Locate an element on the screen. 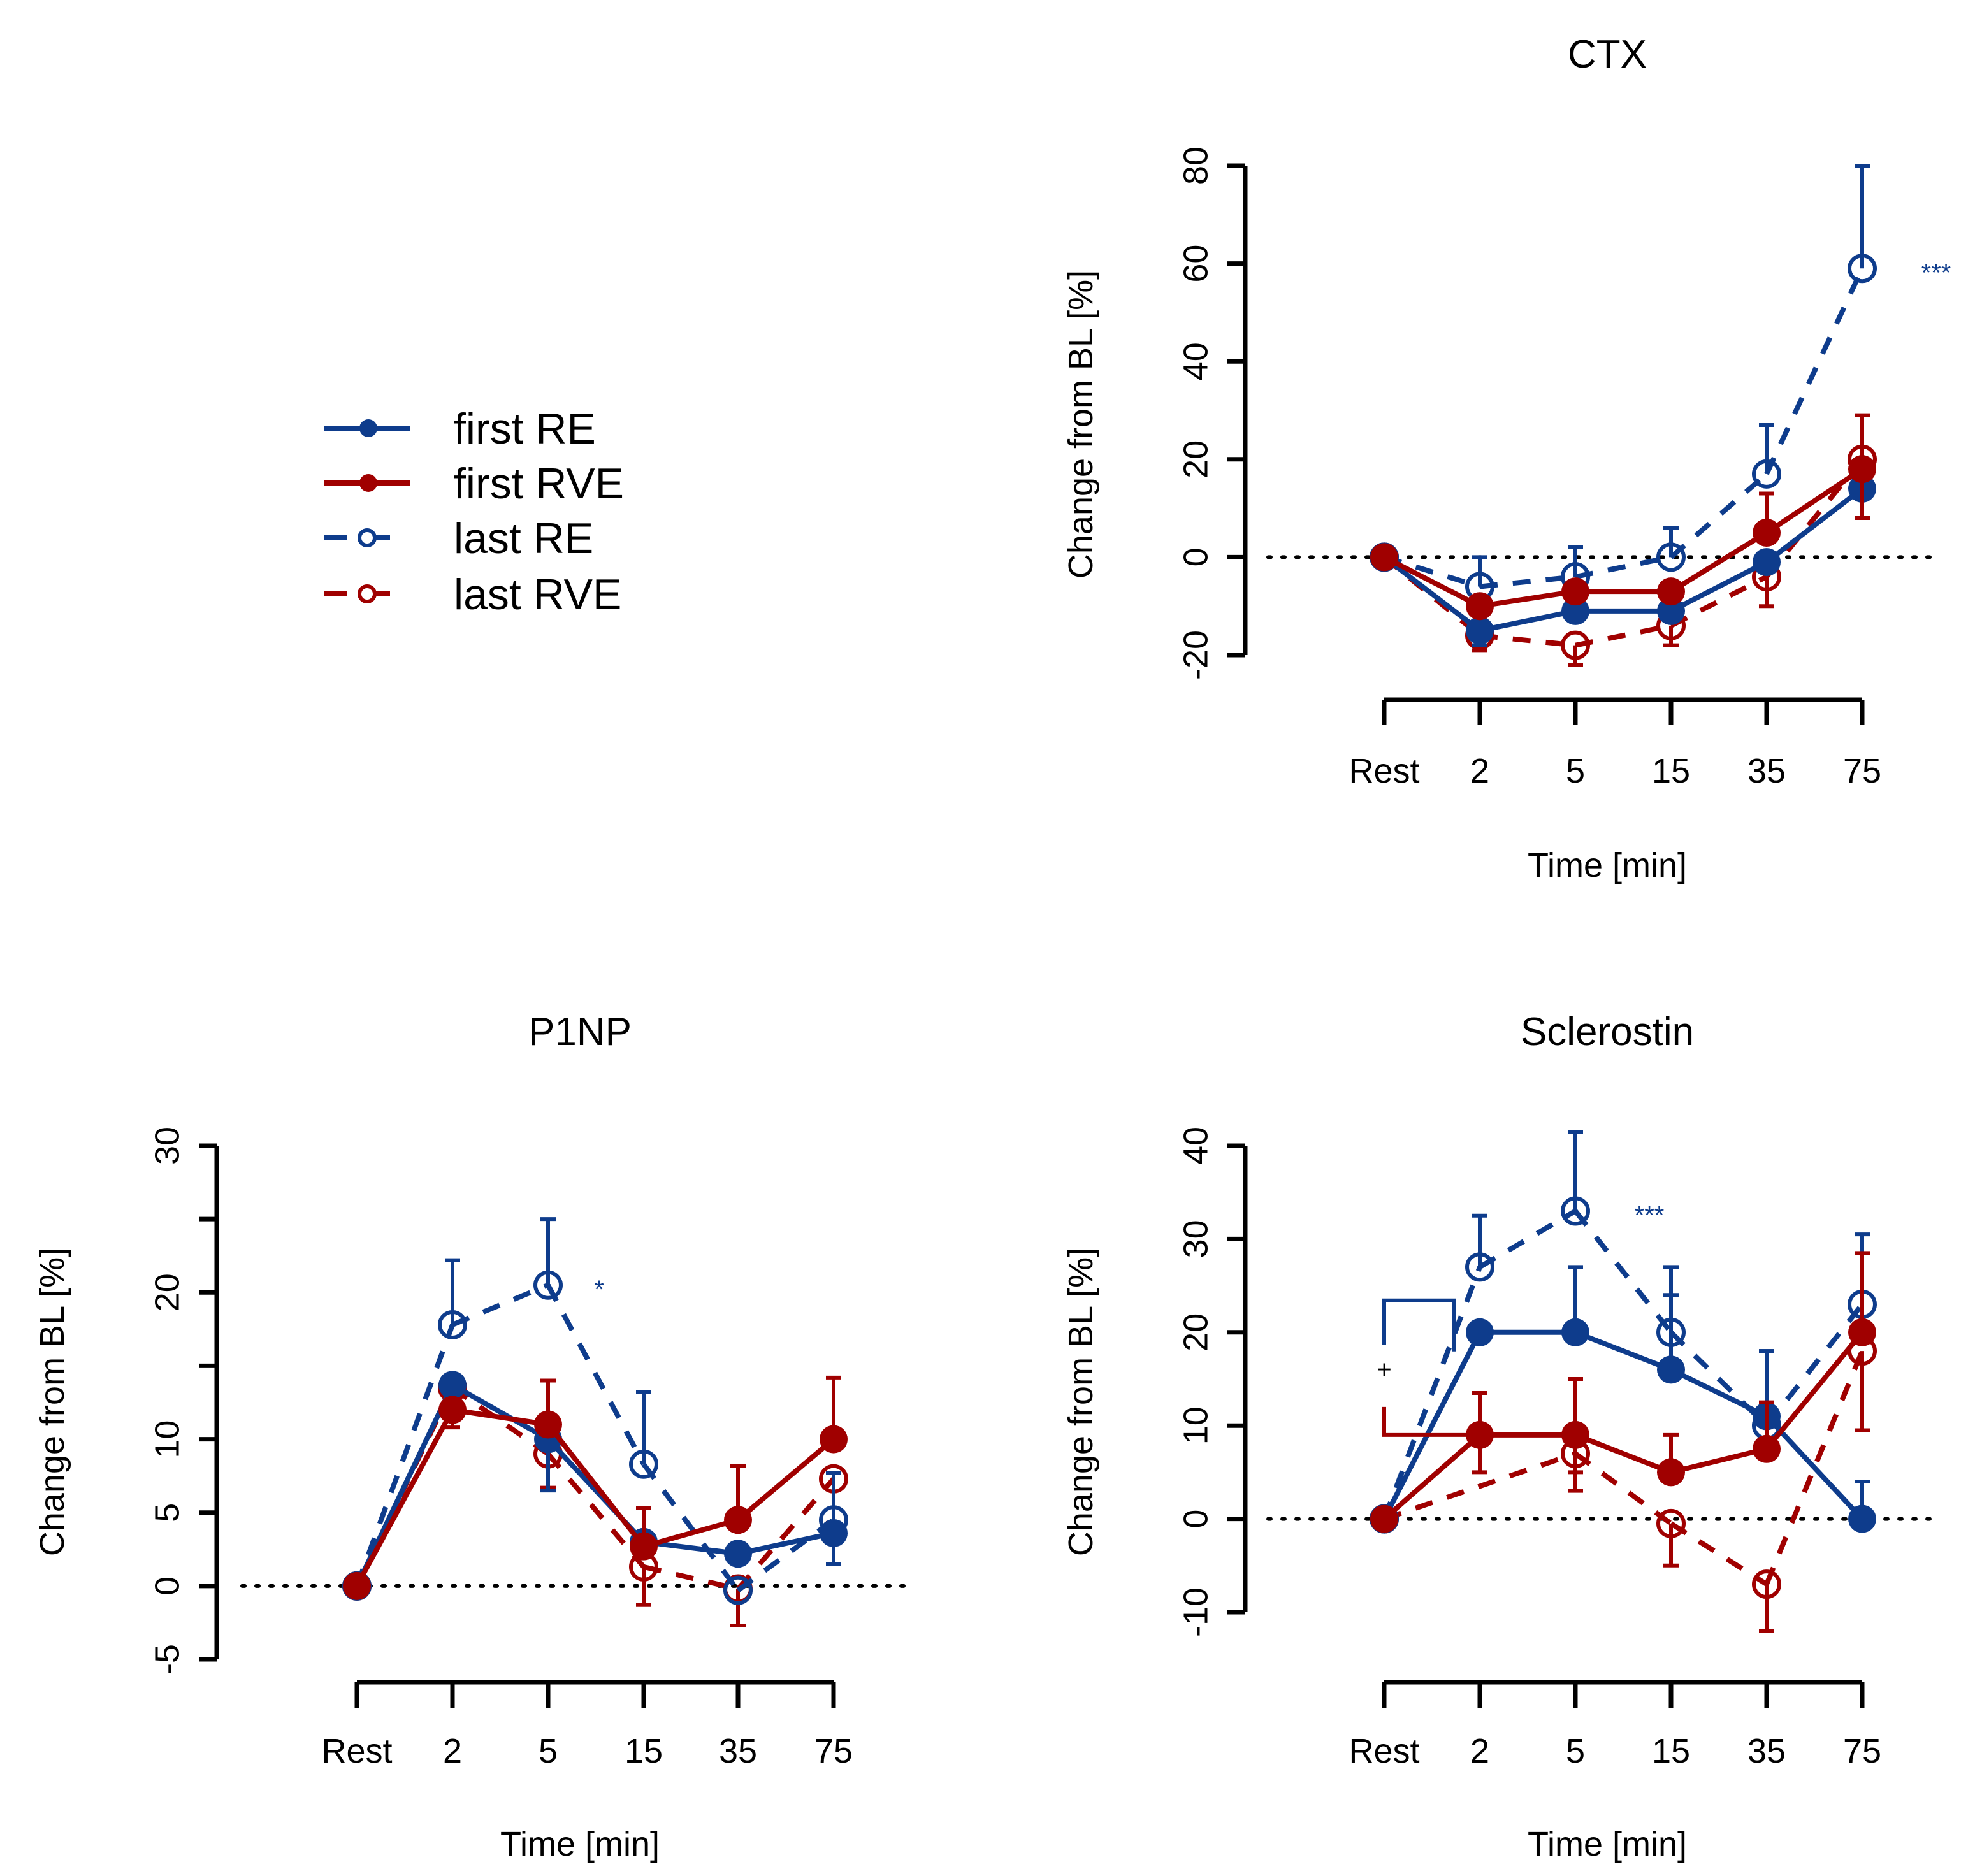 Image resolution: width=1982 pixels, height=1876 pixels. legend-entry: last RE is located at coordinates (459, 538).